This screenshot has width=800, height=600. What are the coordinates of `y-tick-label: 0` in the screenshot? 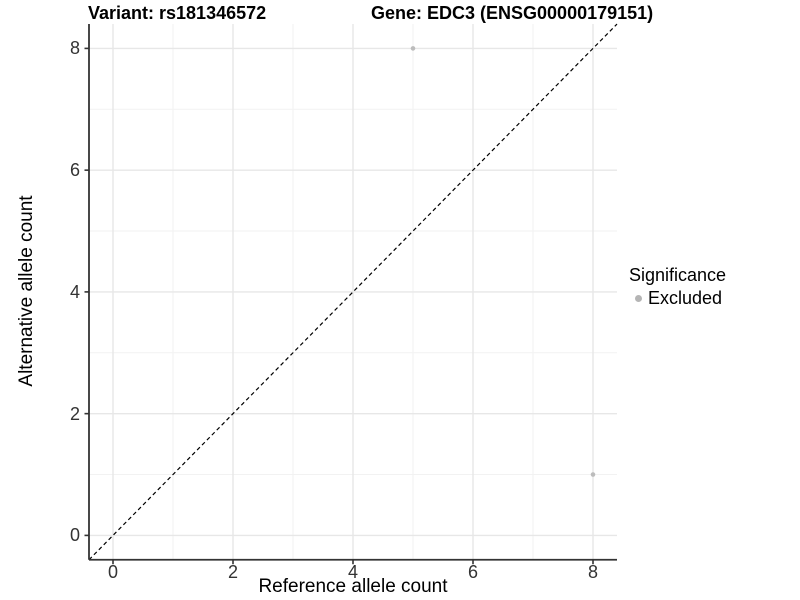 It's located at (74, 535).